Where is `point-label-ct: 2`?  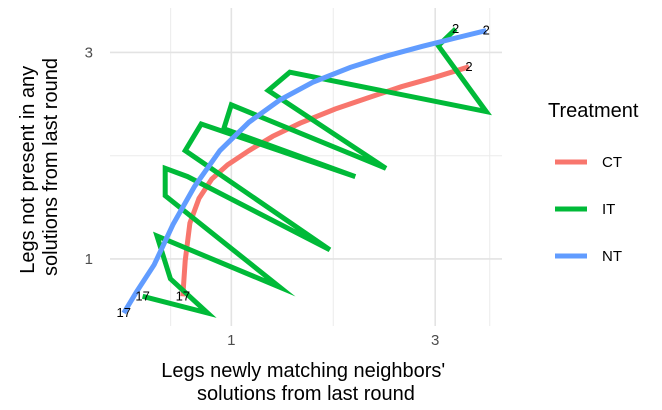
point-label-ct: 2 is located at coordinates (468, 66).